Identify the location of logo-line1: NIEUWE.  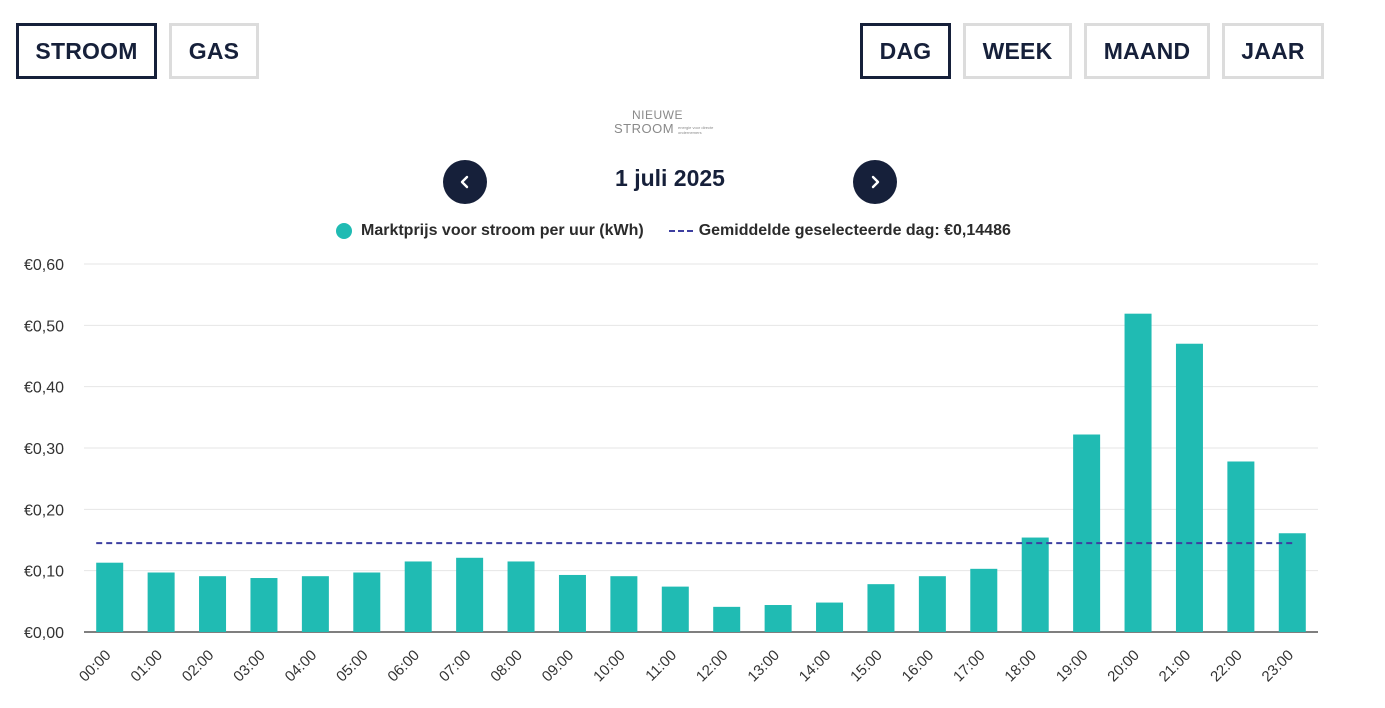
(657, 115).